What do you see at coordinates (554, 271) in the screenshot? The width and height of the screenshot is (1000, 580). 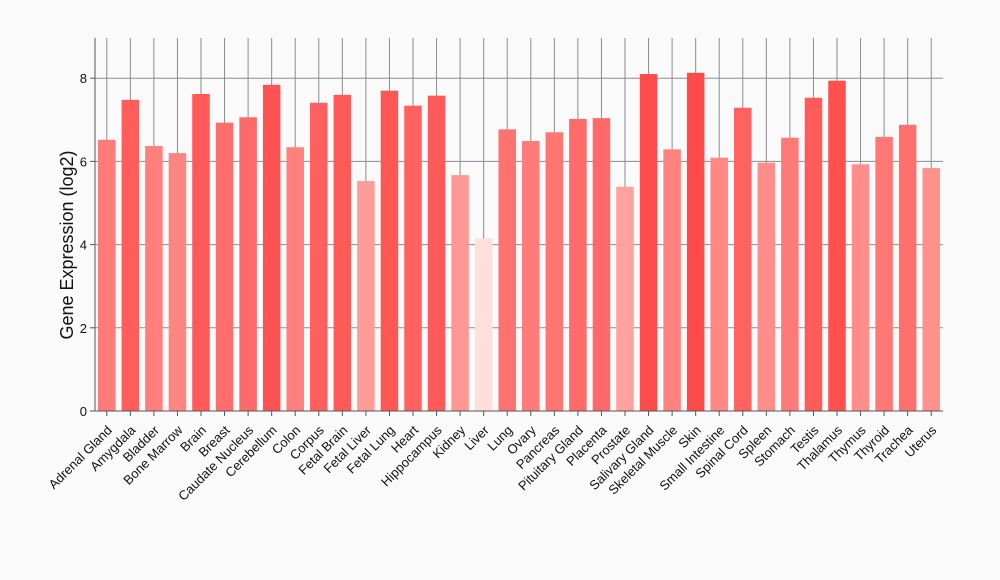 I see `bar-pancreas` at bounding box center [554, 271].